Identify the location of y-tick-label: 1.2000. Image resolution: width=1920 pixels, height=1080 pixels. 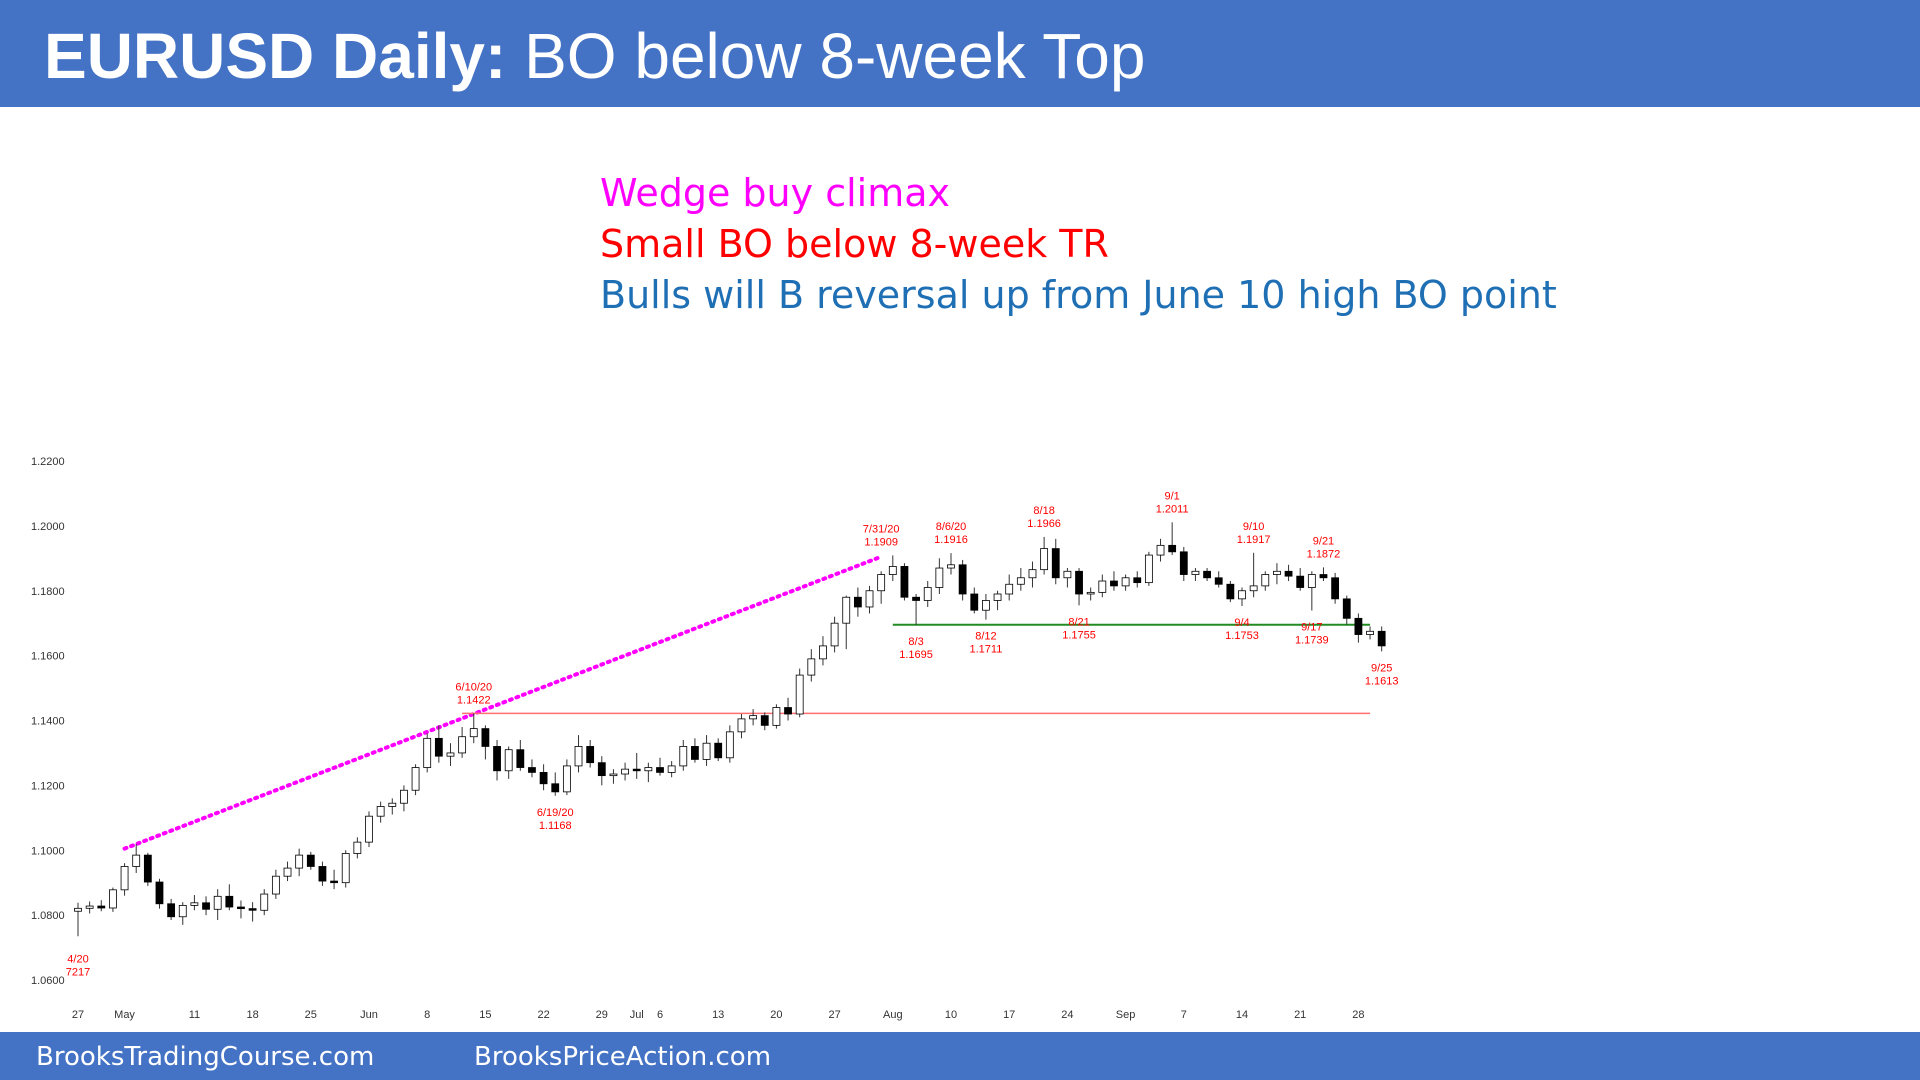
(48, 527).